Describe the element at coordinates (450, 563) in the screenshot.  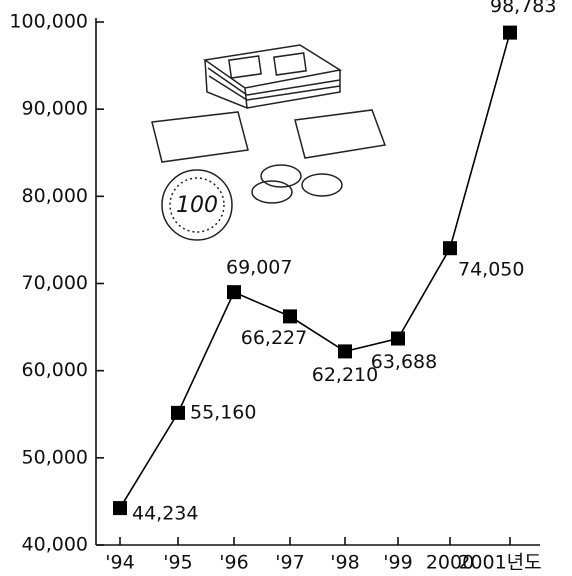
I see `x-tick-label: 2000` at that location.